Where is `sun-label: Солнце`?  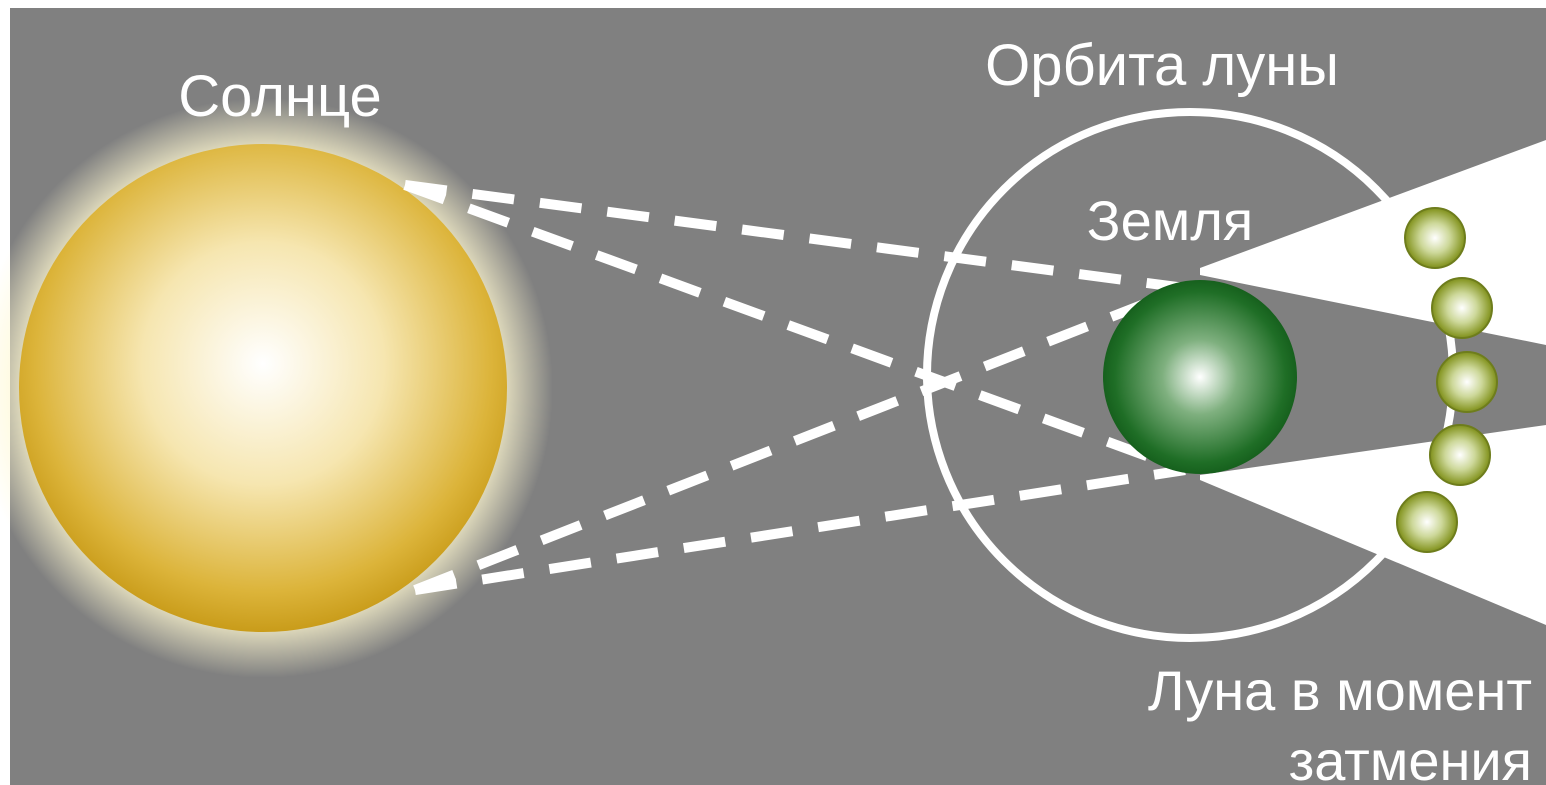
sun-label: Солнце is located at coordinates (280, 96).